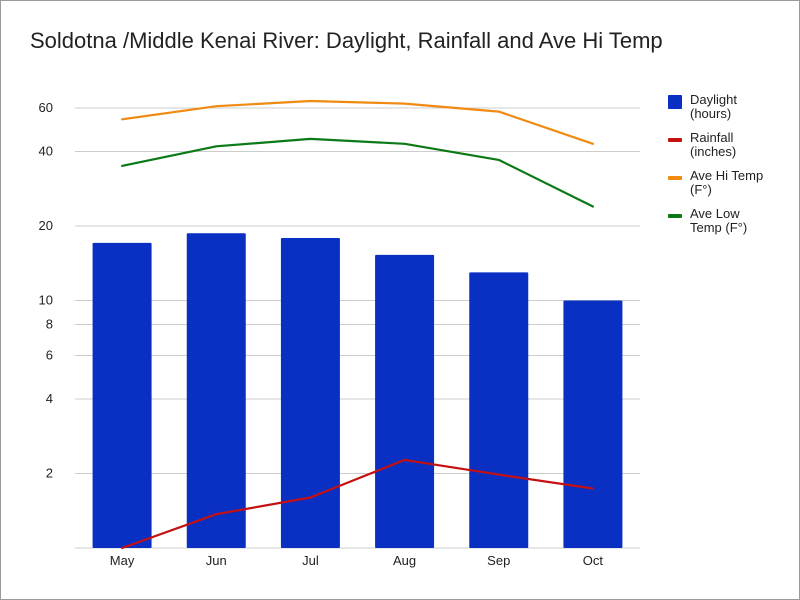 This screenshot has height=600, width=800. What do you see at coordinates (46, 225) in the screenshot?
I see `y-tick-label: 20` at bounding box center [46, 225].